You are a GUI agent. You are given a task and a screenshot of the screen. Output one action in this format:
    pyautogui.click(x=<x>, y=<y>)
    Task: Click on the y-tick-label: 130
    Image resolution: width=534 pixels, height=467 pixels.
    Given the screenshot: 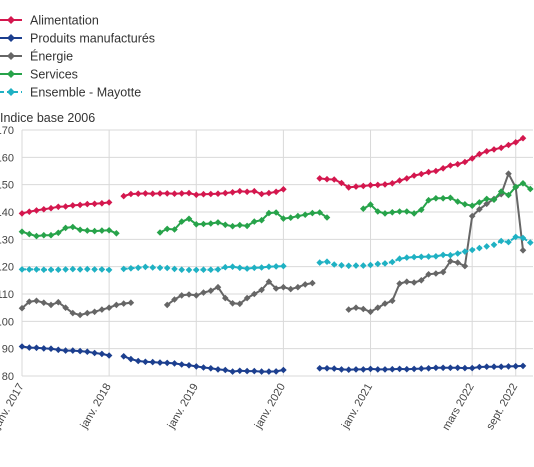 What is the action you would take?
    pyautogui.click(x=7, y=240)
    